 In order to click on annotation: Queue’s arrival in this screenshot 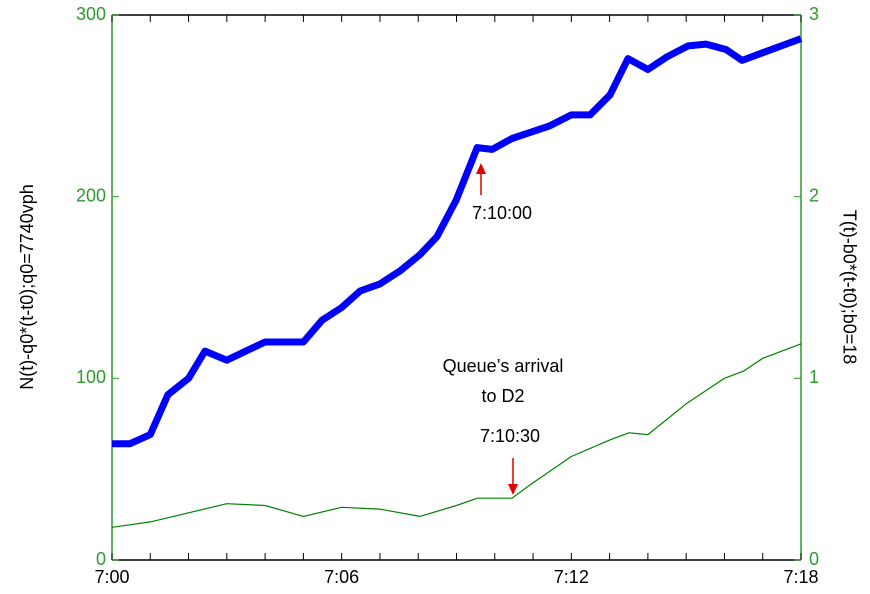, I will do `click(503, 366)`.